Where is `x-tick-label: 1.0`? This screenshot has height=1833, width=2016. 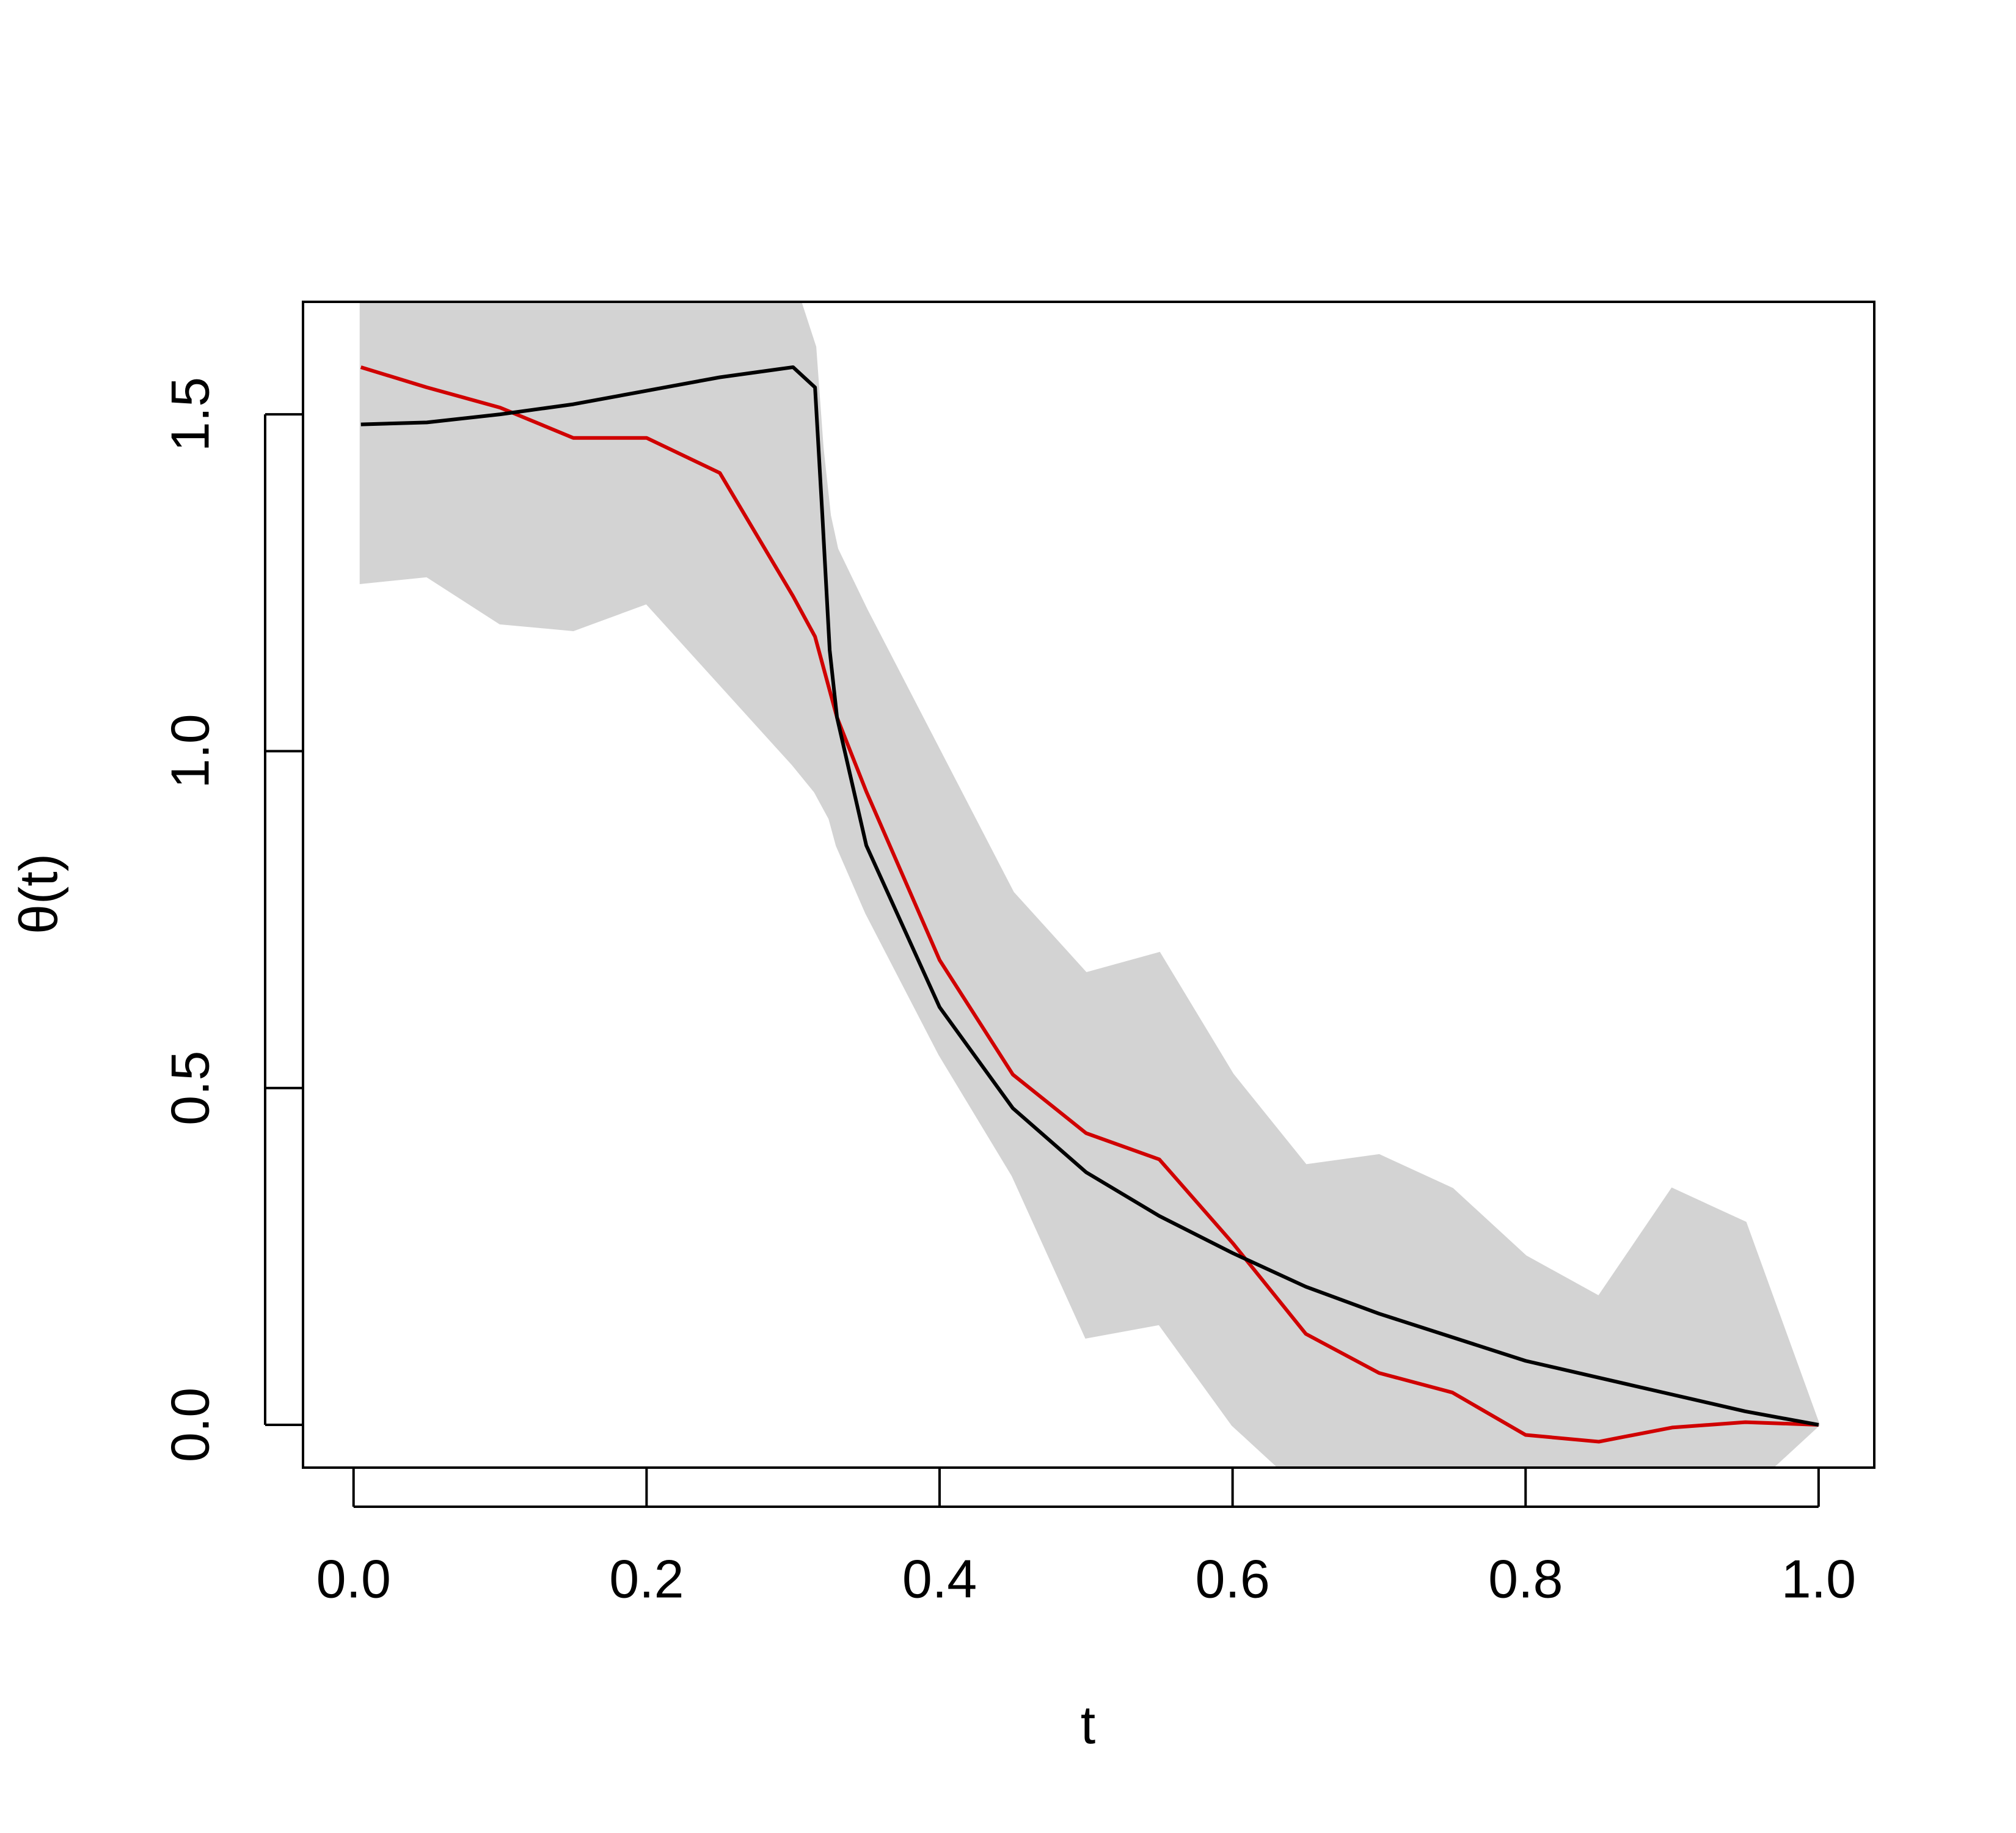
x-tick-label: 1.0 is located at coordinates (1819, 1578).